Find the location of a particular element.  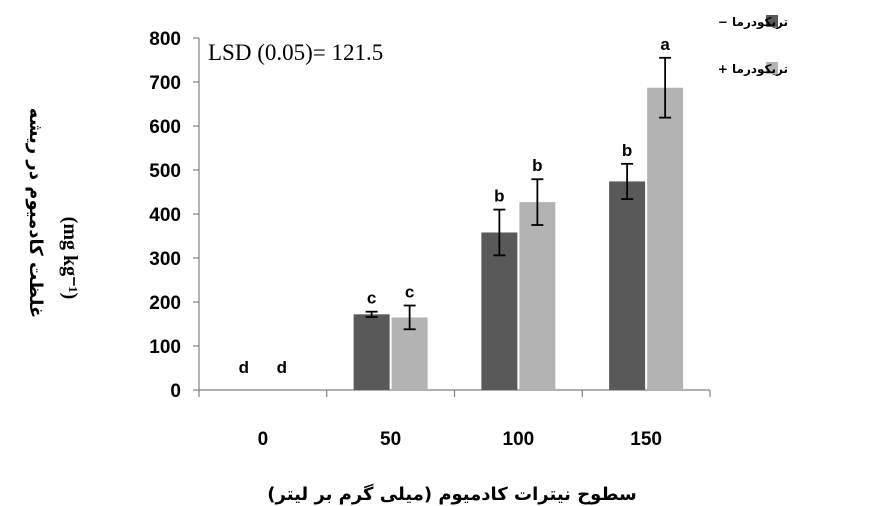

y-tick-label: 300 is located at coordinates (165, 259).